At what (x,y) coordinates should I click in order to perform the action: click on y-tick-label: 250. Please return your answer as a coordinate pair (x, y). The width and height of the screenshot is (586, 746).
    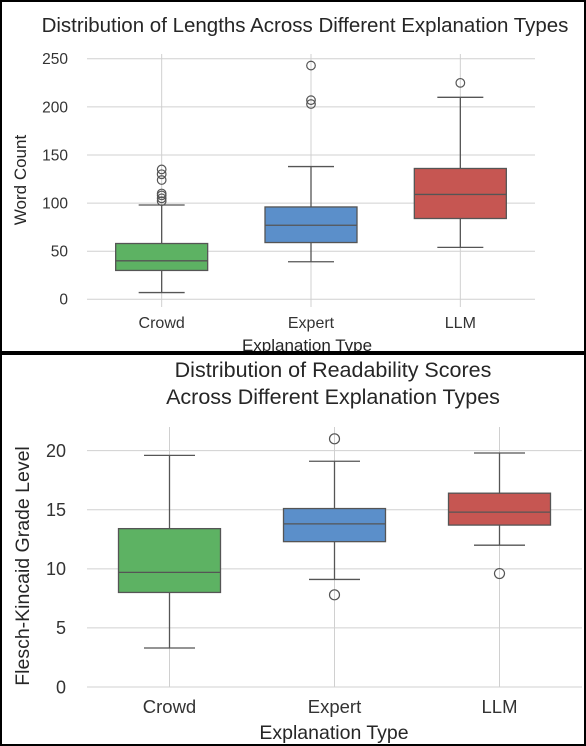
    Looking at the image, I should click on (55, 59).